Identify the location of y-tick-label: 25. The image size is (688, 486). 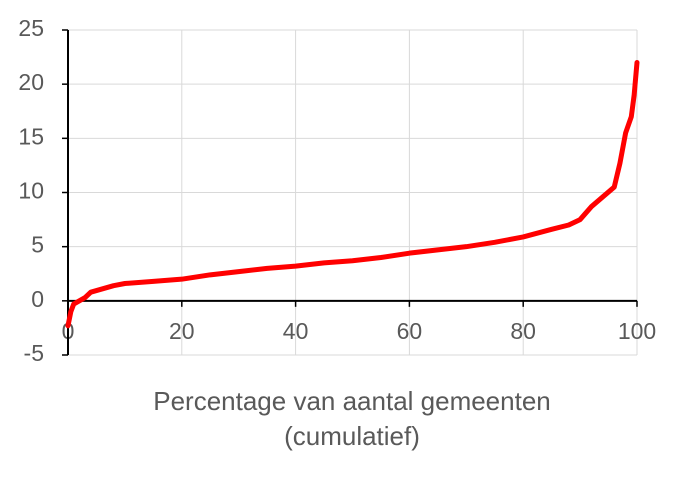
(31, 28).